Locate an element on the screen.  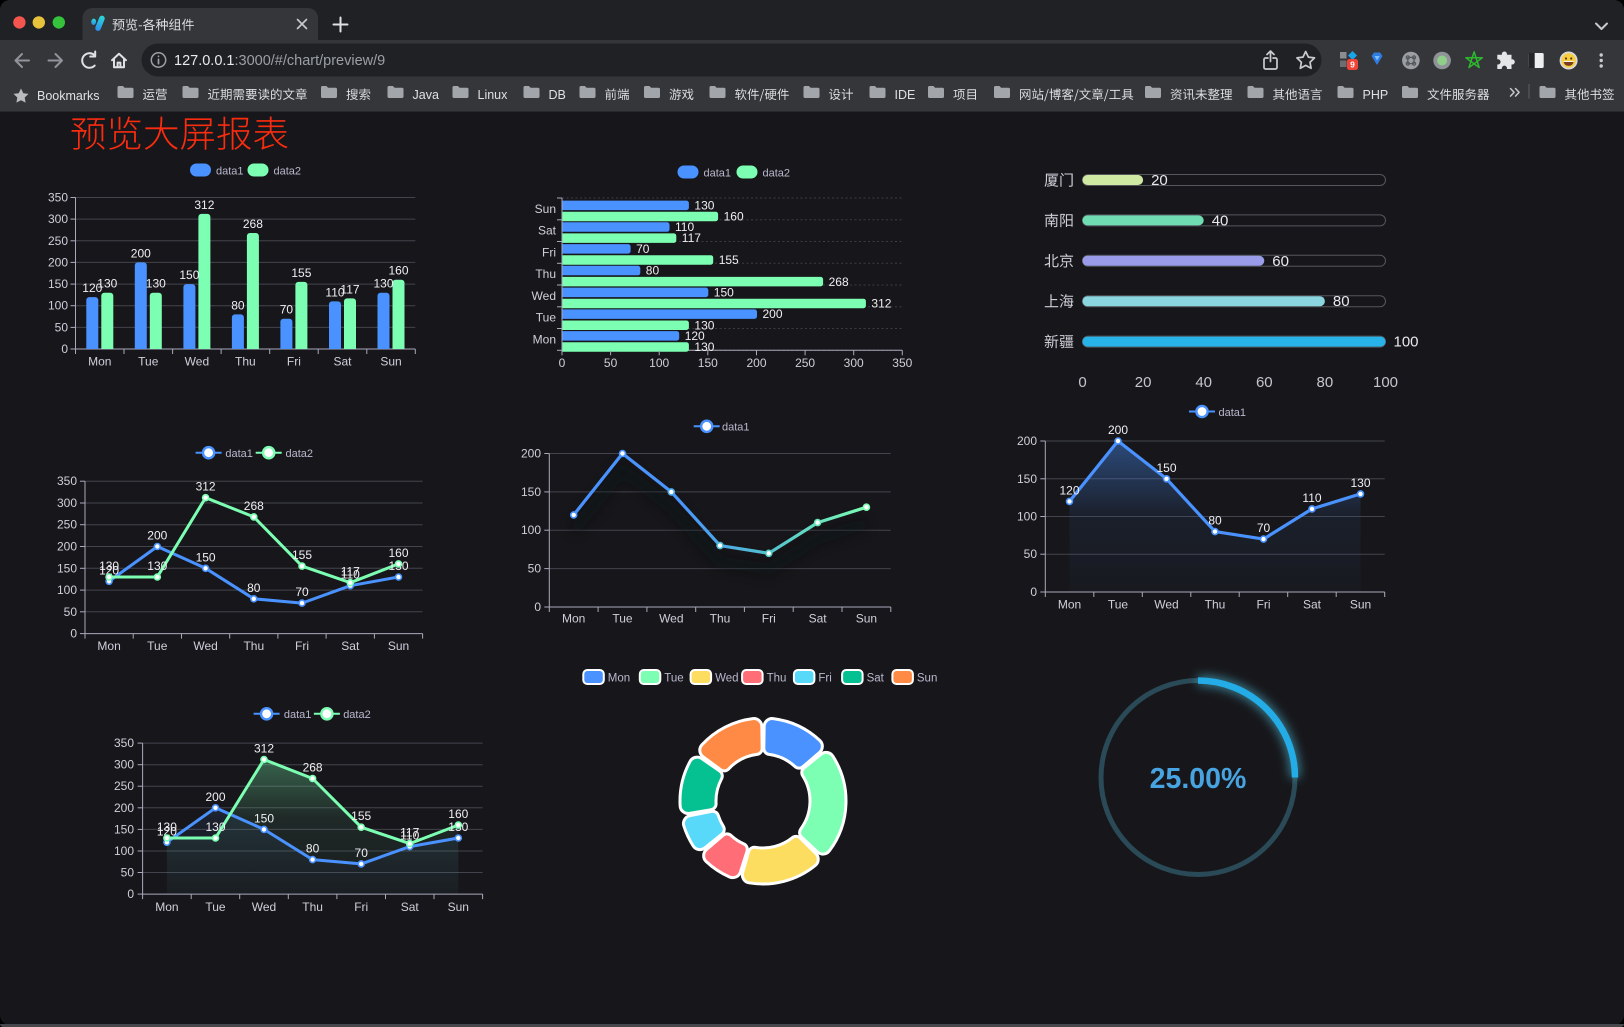
svg-text: Sun is located at coordinates (866, 619).